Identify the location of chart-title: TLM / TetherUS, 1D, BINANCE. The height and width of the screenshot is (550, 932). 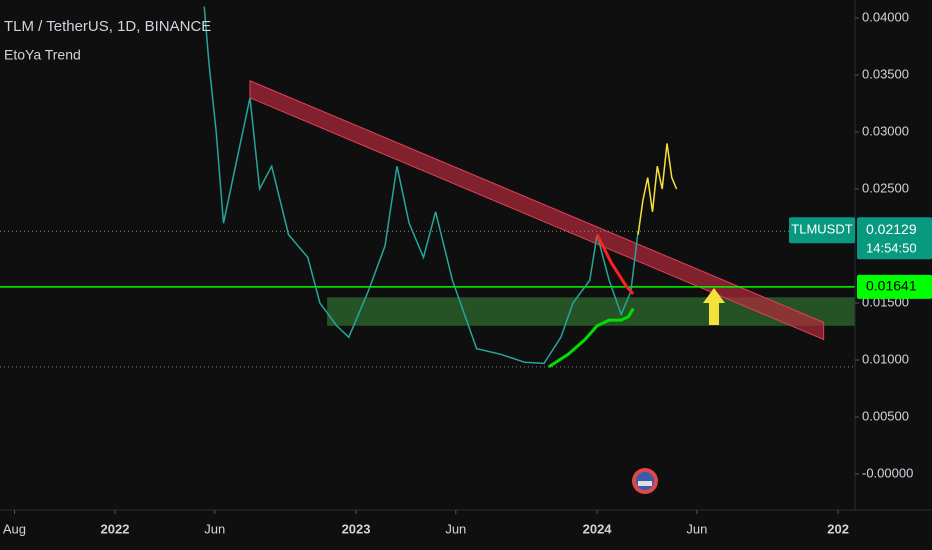
(107, 26).